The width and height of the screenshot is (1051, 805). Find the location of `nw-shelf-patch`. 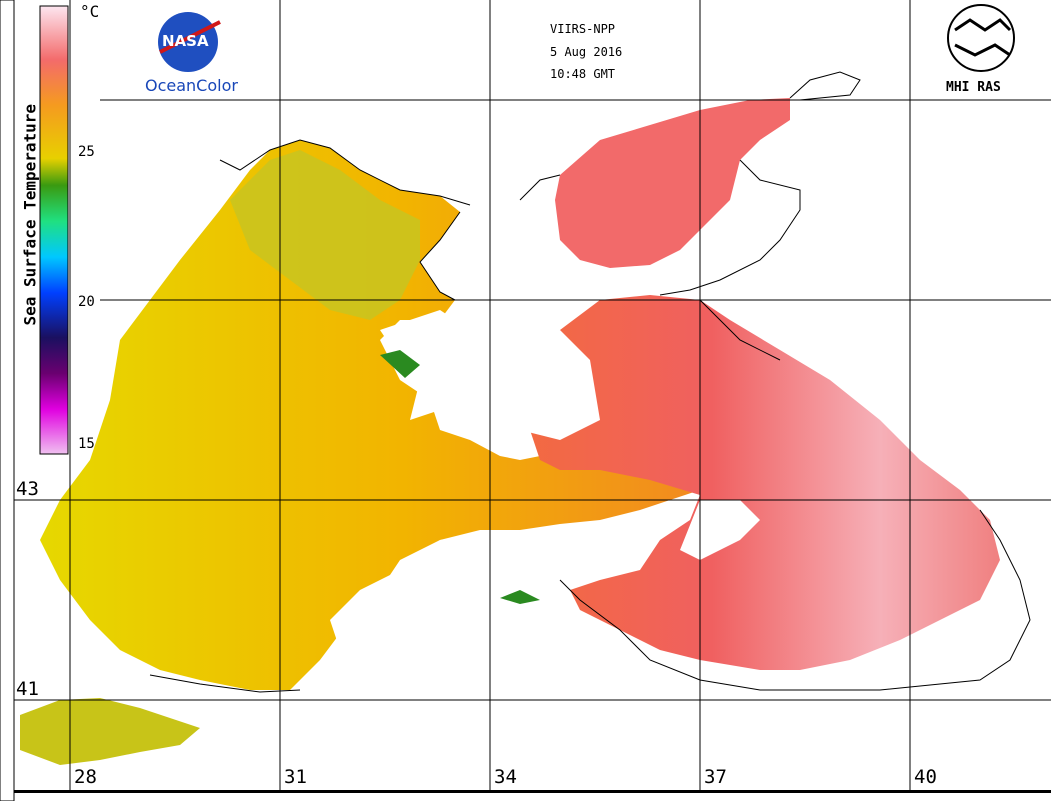

nw-shelf-patch is located at coordinates (325, 235).